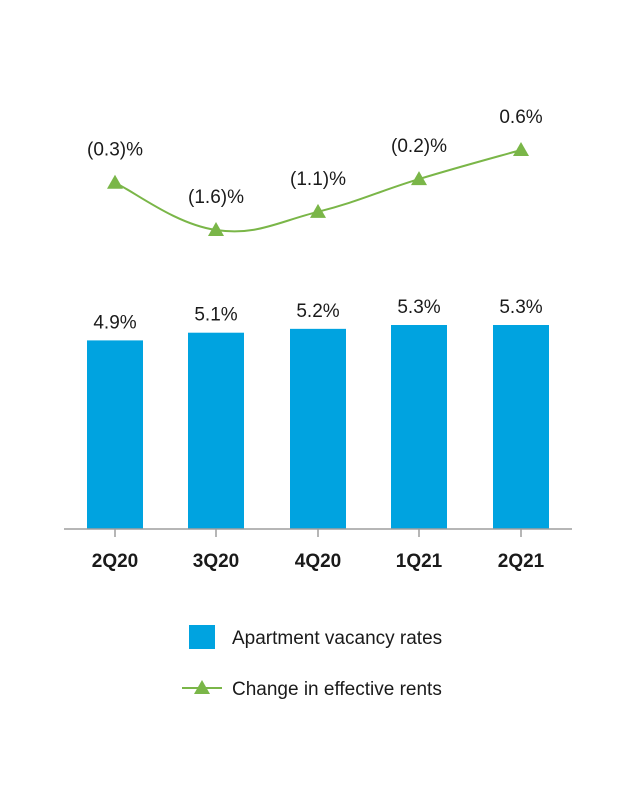 The width and height of the screenshot is (636, 786). I want to click on rent-label-4Q20: (1.1)%, so click(318, 179).